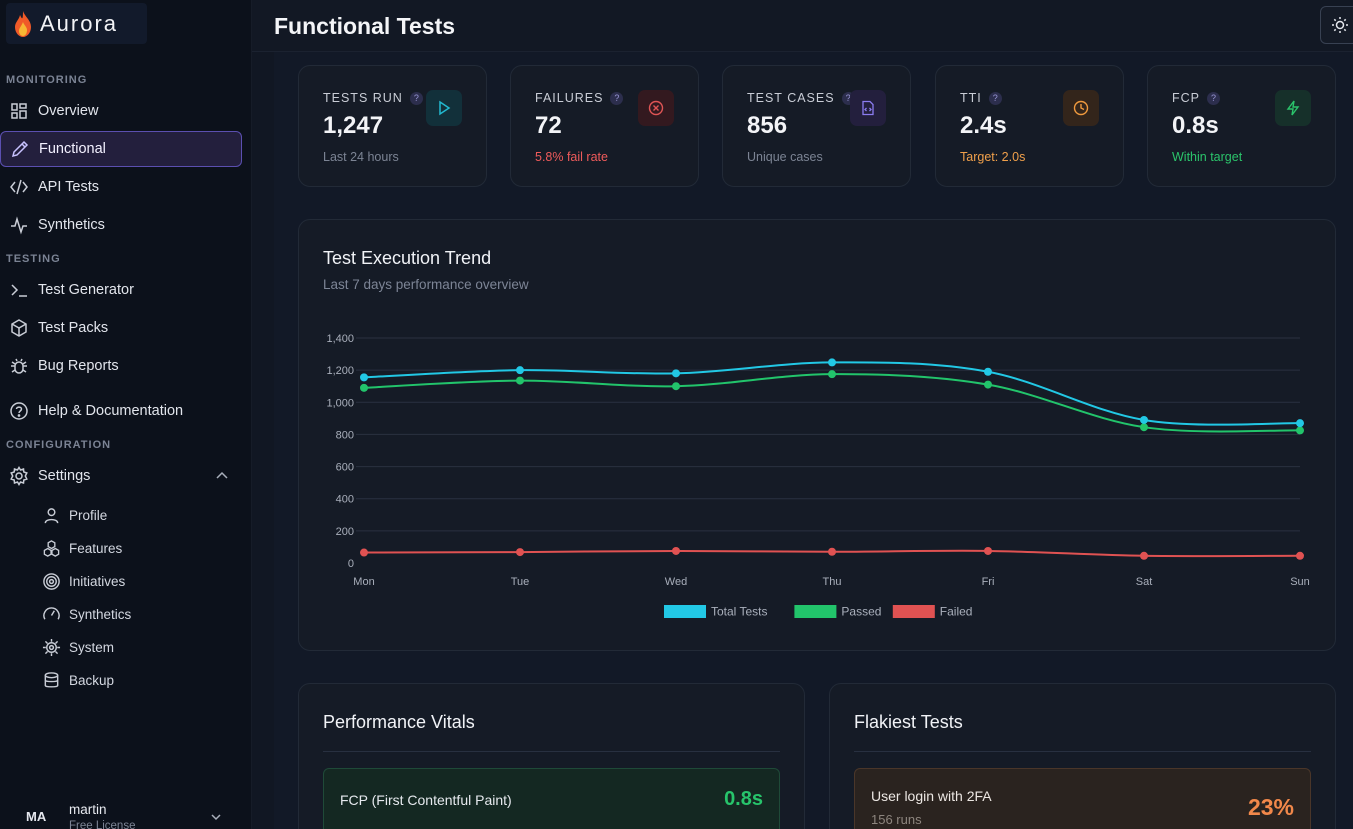 The width and height of the screenshot is (1353, 829). I want to click on sidebar-item-label: Test Generator, so click(86, 290).